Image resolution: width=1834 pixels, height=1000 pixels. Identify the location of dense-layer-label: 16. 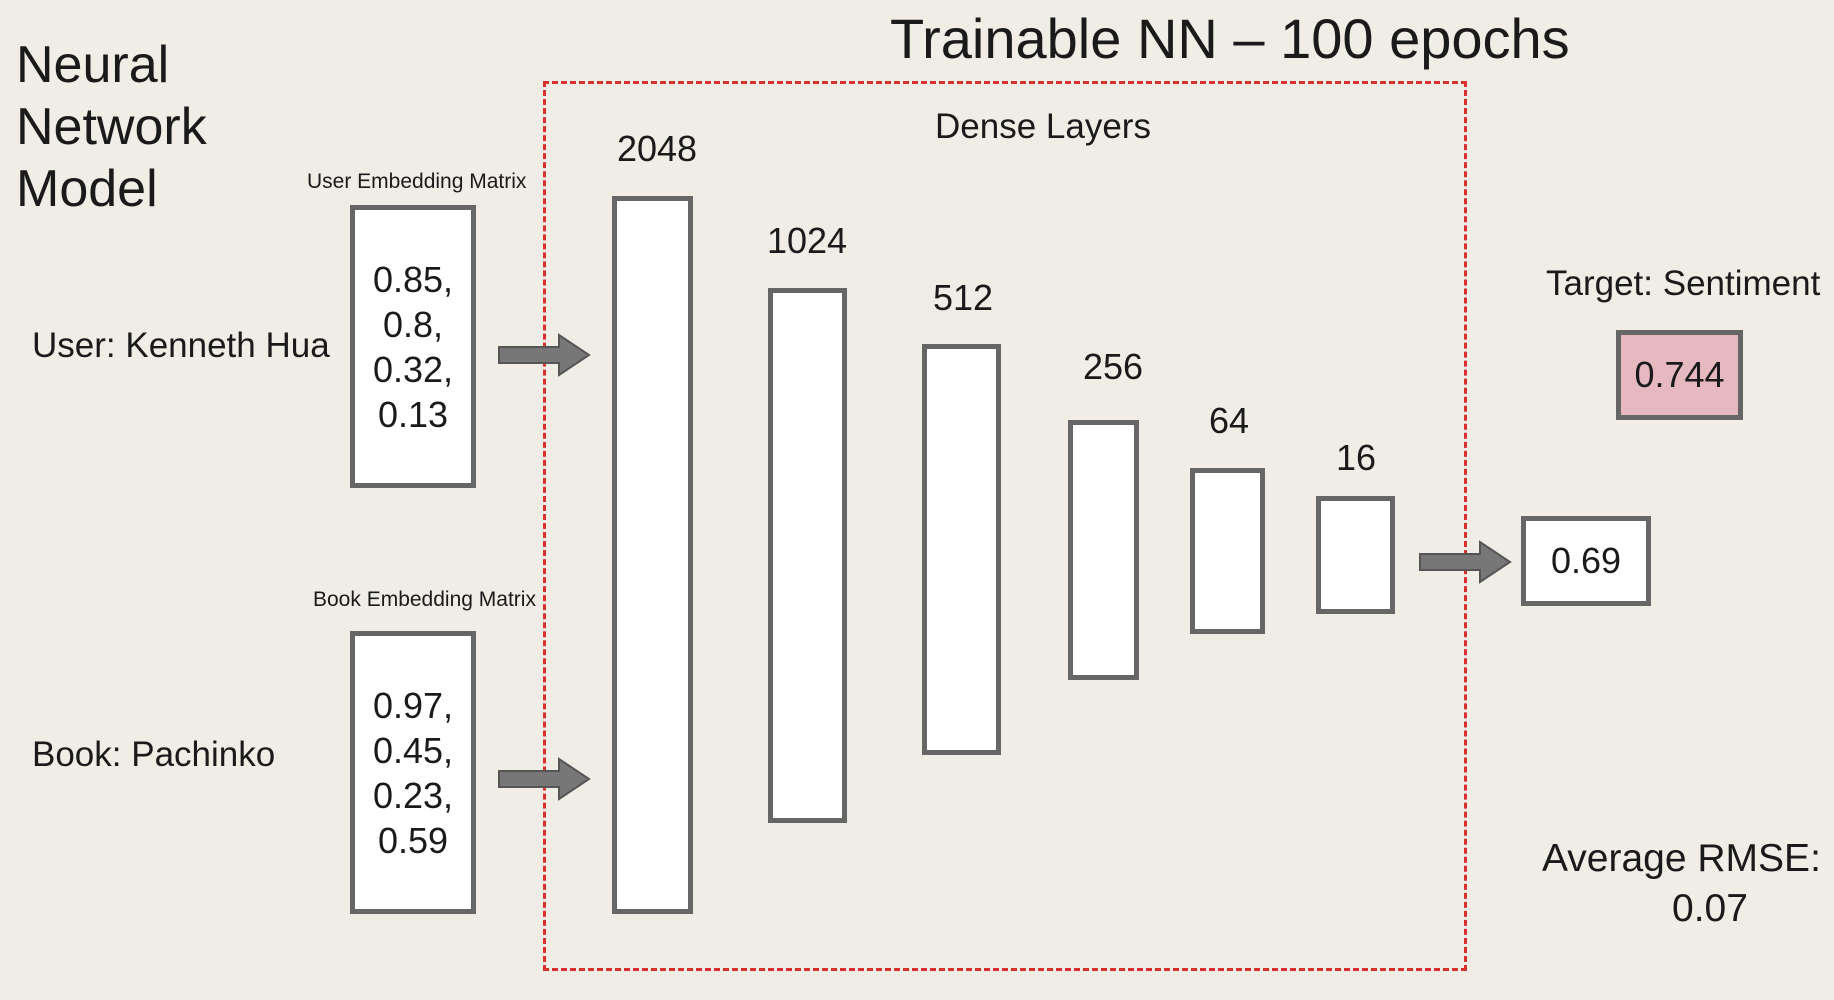
(1356, 457).